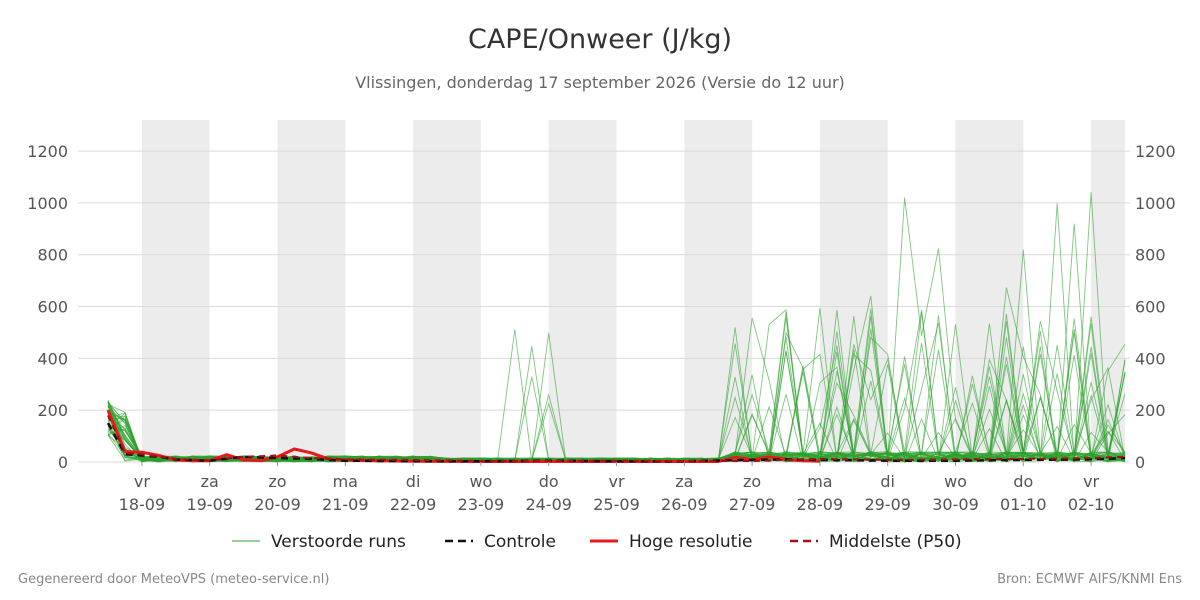 The height and width of the screenshot is (600, 1200). I want to click on legend-label-median: Middelste (P50), so click(895, 542).